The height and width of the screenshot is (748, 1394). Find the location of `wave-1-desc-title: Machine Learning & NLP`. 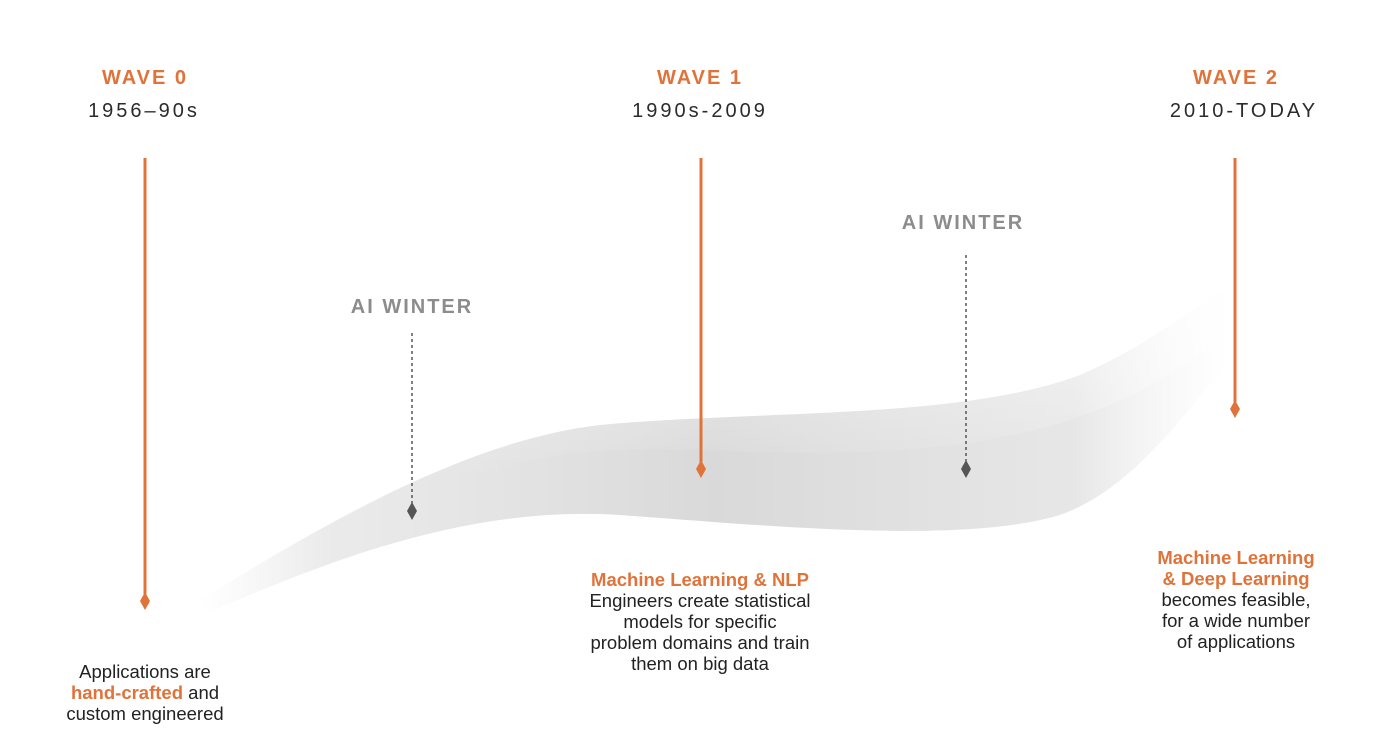

wave-1-desc-title: Machine Learning & NLP is located at coordinates (700, 579).